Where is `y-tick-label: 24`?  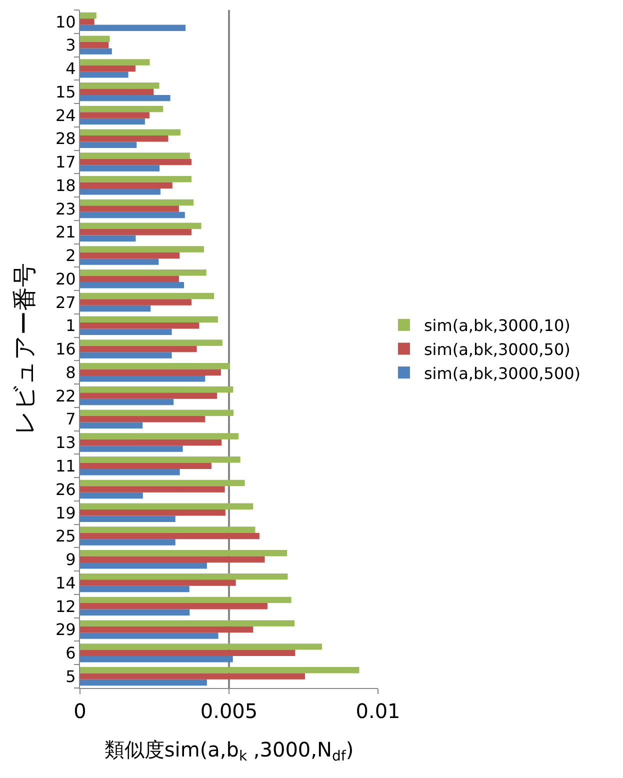 y-tick-label: 24 is located at coordinates (65, 115).